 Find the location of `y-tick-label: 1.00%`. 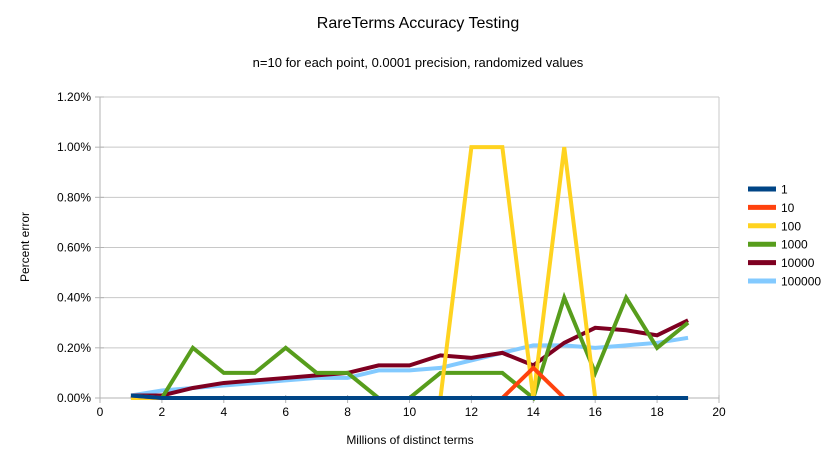

y-tick-label: 1.00% is located at coordinates (74, 147).